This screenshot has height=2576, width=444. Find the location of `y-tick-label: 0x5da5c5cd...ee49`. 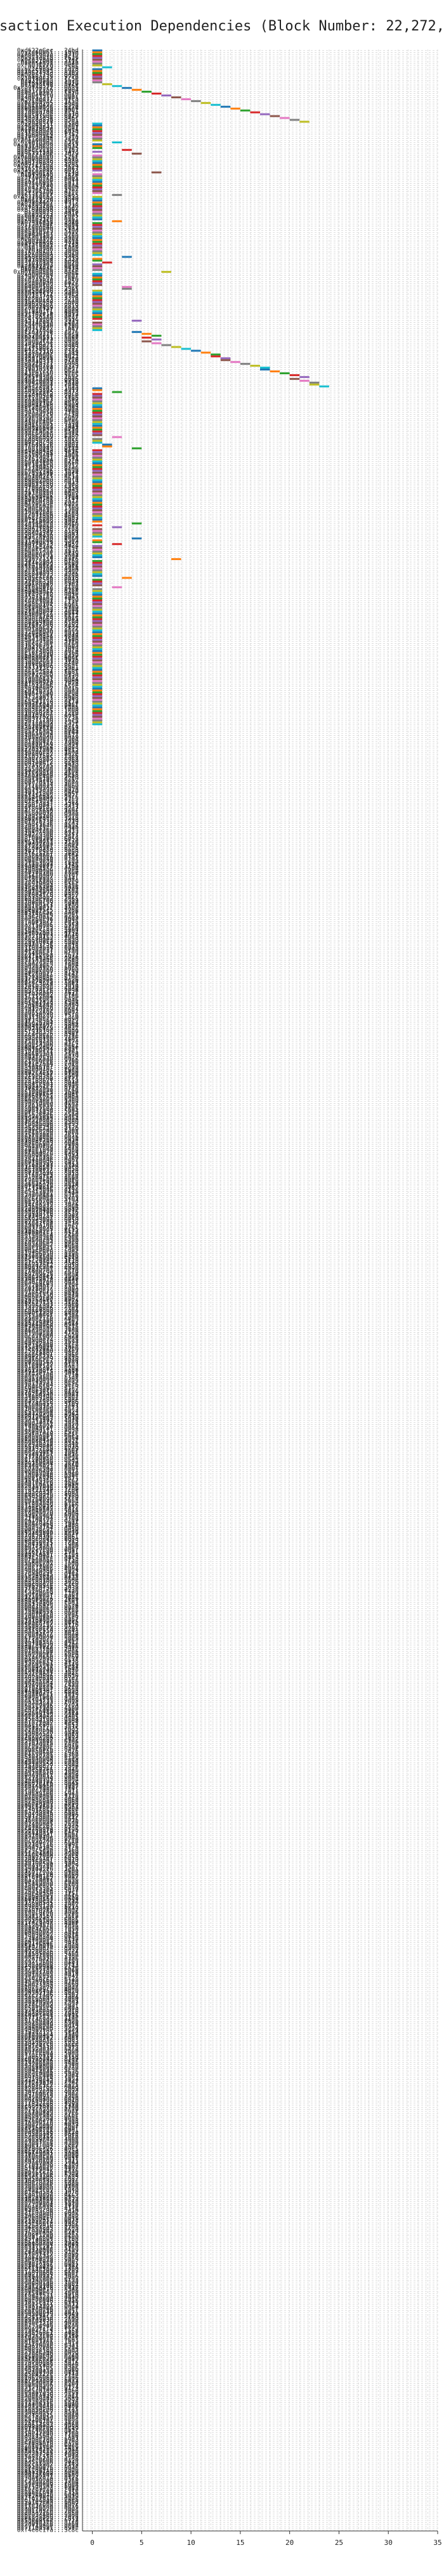

y-tick-label: 0x5da5c5cd...ee49 is located at coordinates (48, 580).